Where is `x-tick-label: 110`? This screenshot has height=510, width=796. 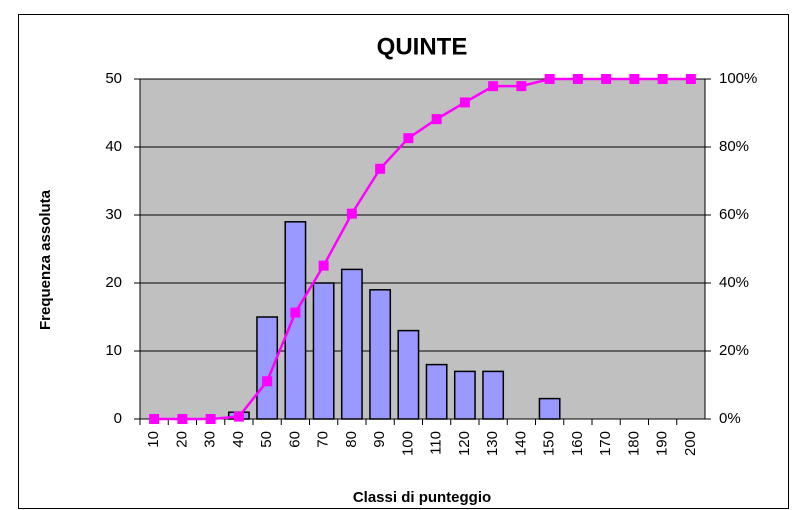 x-tick-label: 110 is located at coordinates (436, 443).